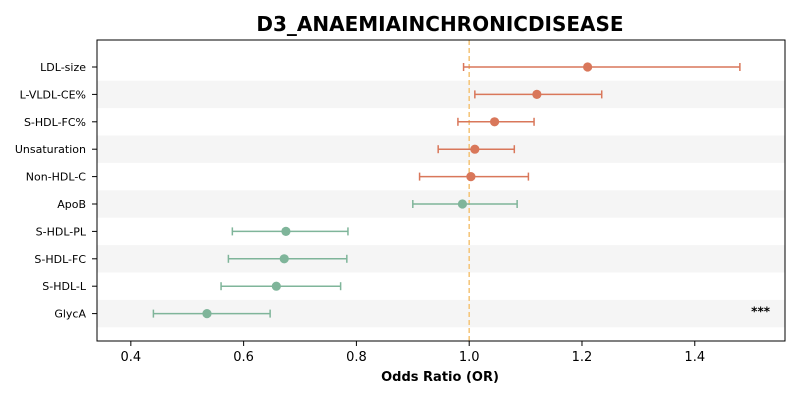 The width and height of the screenshot is (800, 400). I want to click on data-row: GlycA ***, so click(412, 313).